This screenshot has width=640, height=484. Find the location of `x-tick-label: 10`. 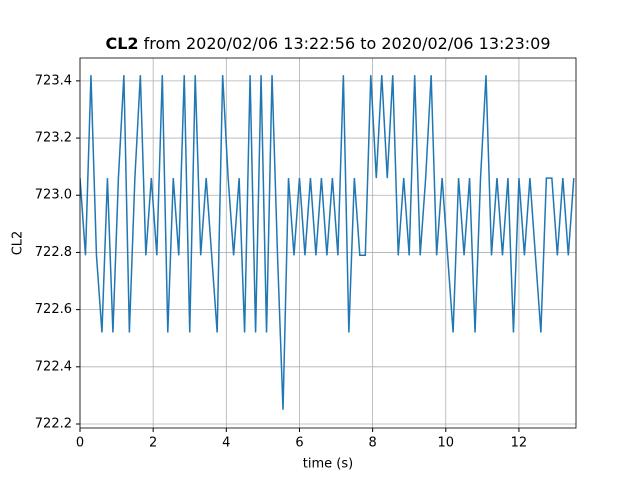

x-tick-label: 10 is located at coordinates (446, 443).